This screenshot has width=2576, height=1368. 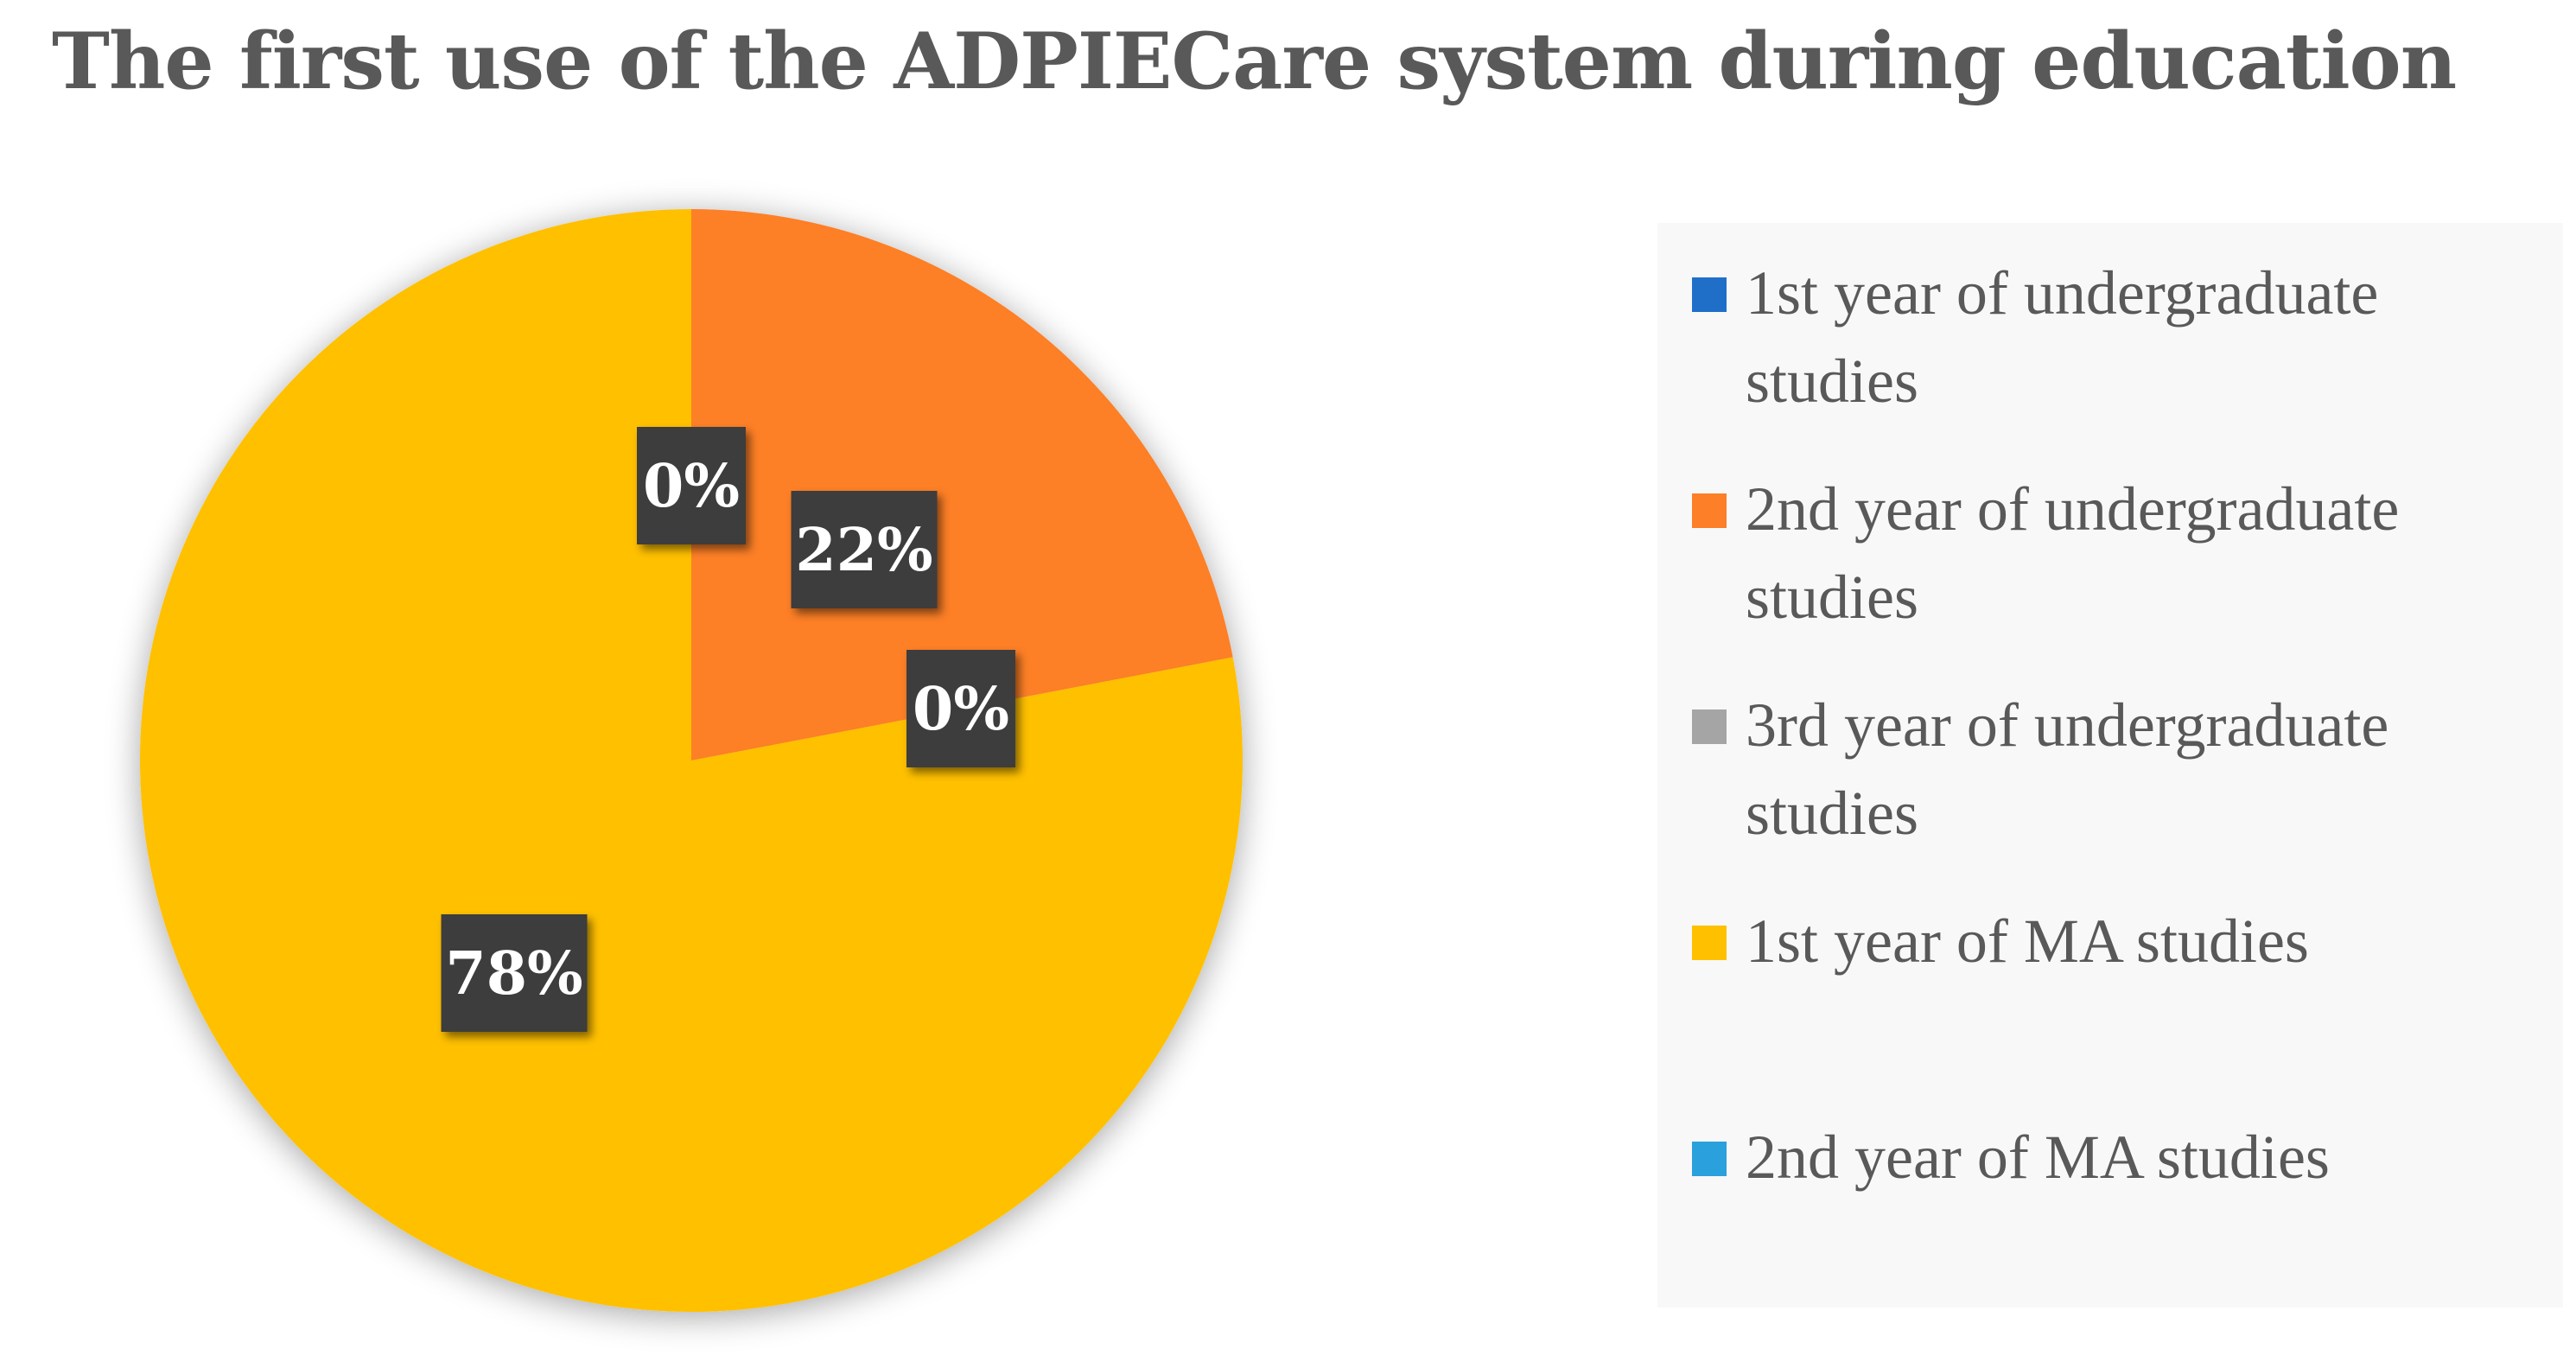 I want to click on data-label-text: 22%, so click(x=863, y=550).